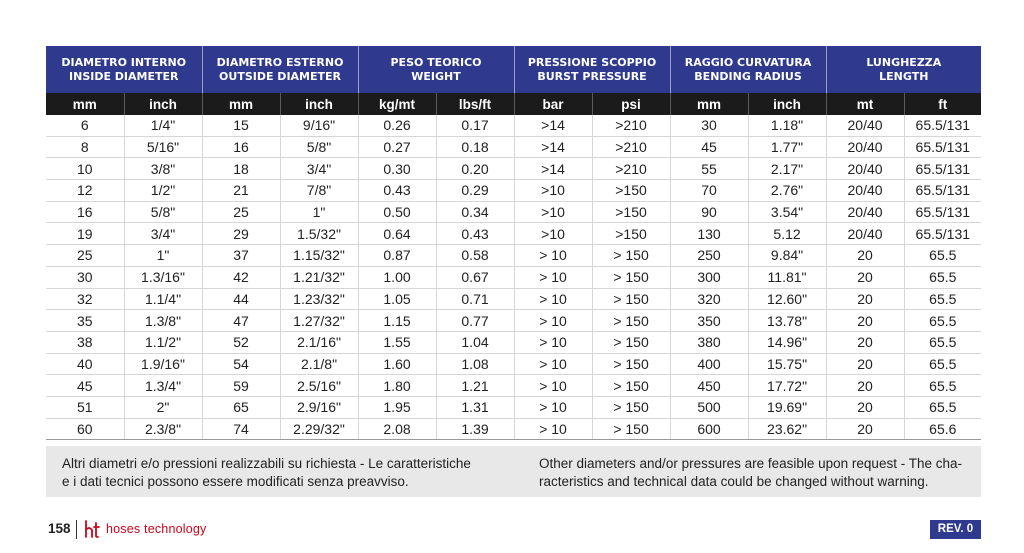 Image resolution: width=1024 pixels, height=553 pixels. I want to click on table-cell: 12.60", so click(787, 299).